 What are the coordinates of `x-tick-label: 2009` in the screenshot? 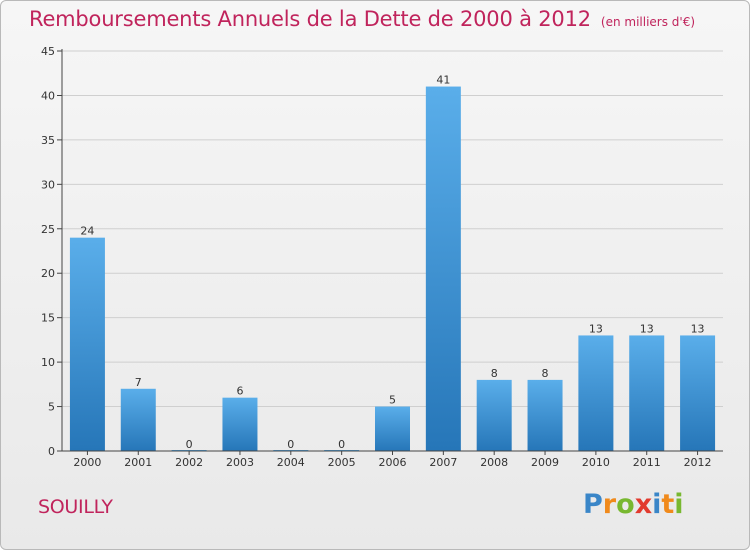 It's located at (545, 462).